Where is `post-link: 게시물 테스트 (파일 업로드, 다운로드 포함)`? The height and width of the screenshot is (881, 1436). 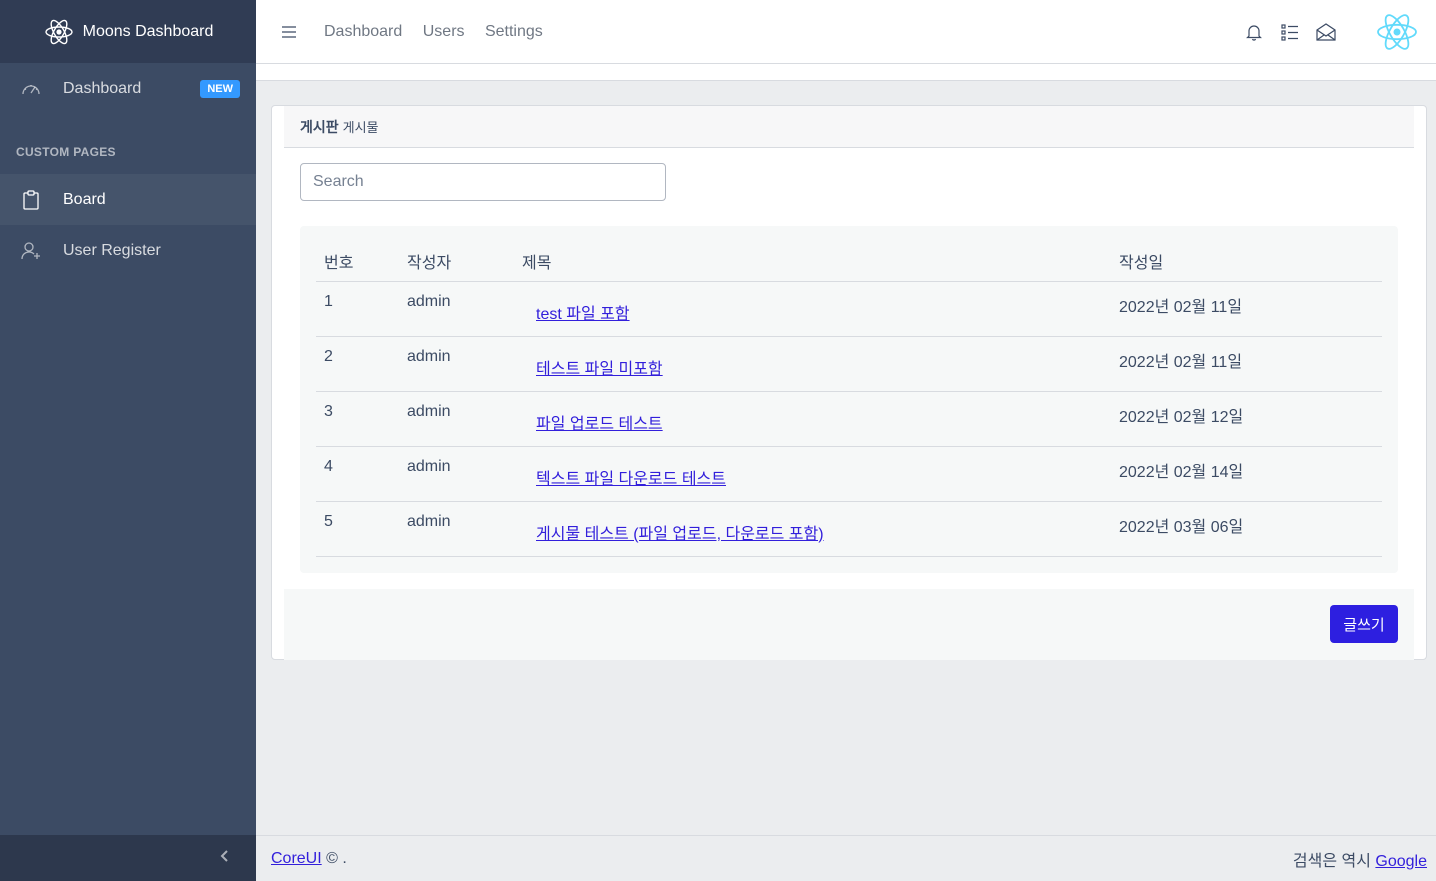 post-link: 게시물 테스트 (파일 업로드, 다운로드 포함) is located at coordinates (680, 534).